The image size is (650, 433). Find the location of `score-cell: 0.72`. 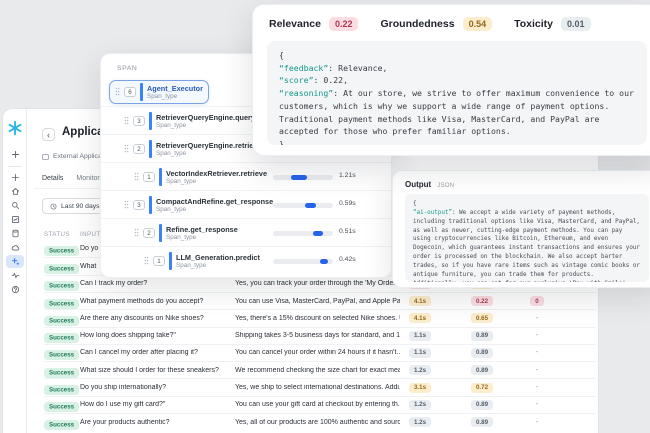

score-cell: 0.72 is located at coordinates (482, 387).